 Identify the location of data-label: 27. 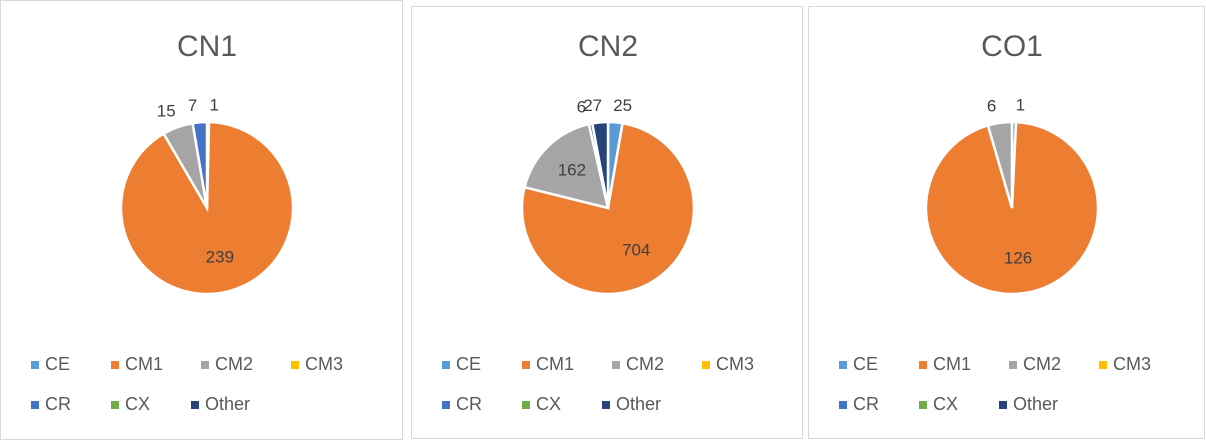
(592, 105).